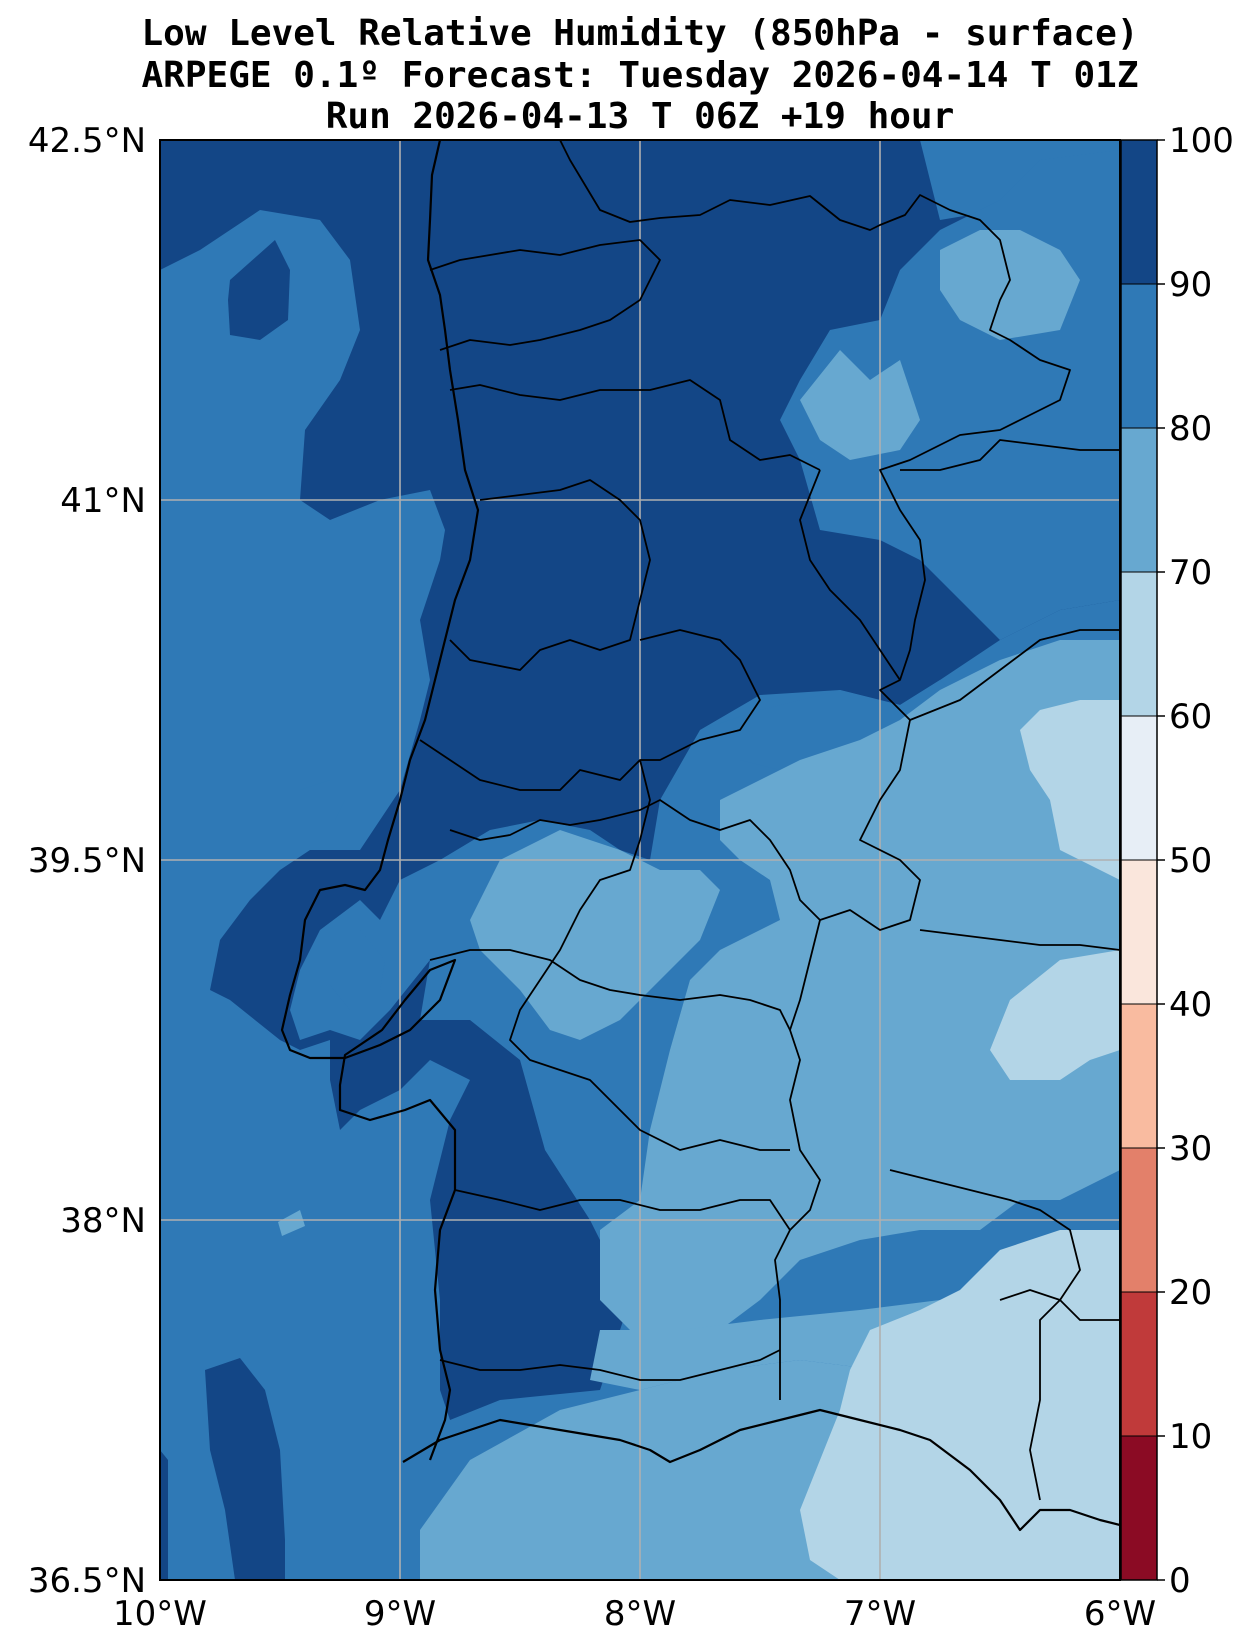 This screenshot has height=1646, width=1259. What do you see at coordinates (1190, 285) in the screenshot?
I see `colorbar-label-90: 90` at bounding box center [1190, 285].